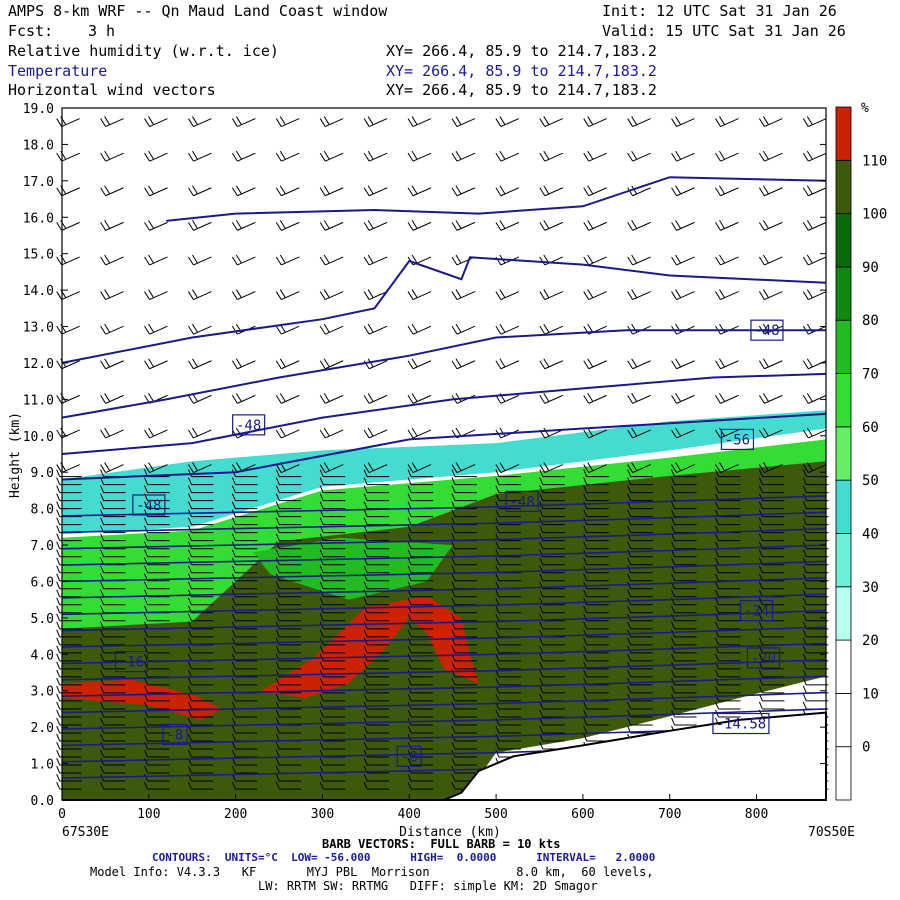 Image resolution: width=900 pixels, height=900 pixels. Describe the element at coordinates (42, 765) in the screenshot. I see `y-tick-label: 1.0` at that location.